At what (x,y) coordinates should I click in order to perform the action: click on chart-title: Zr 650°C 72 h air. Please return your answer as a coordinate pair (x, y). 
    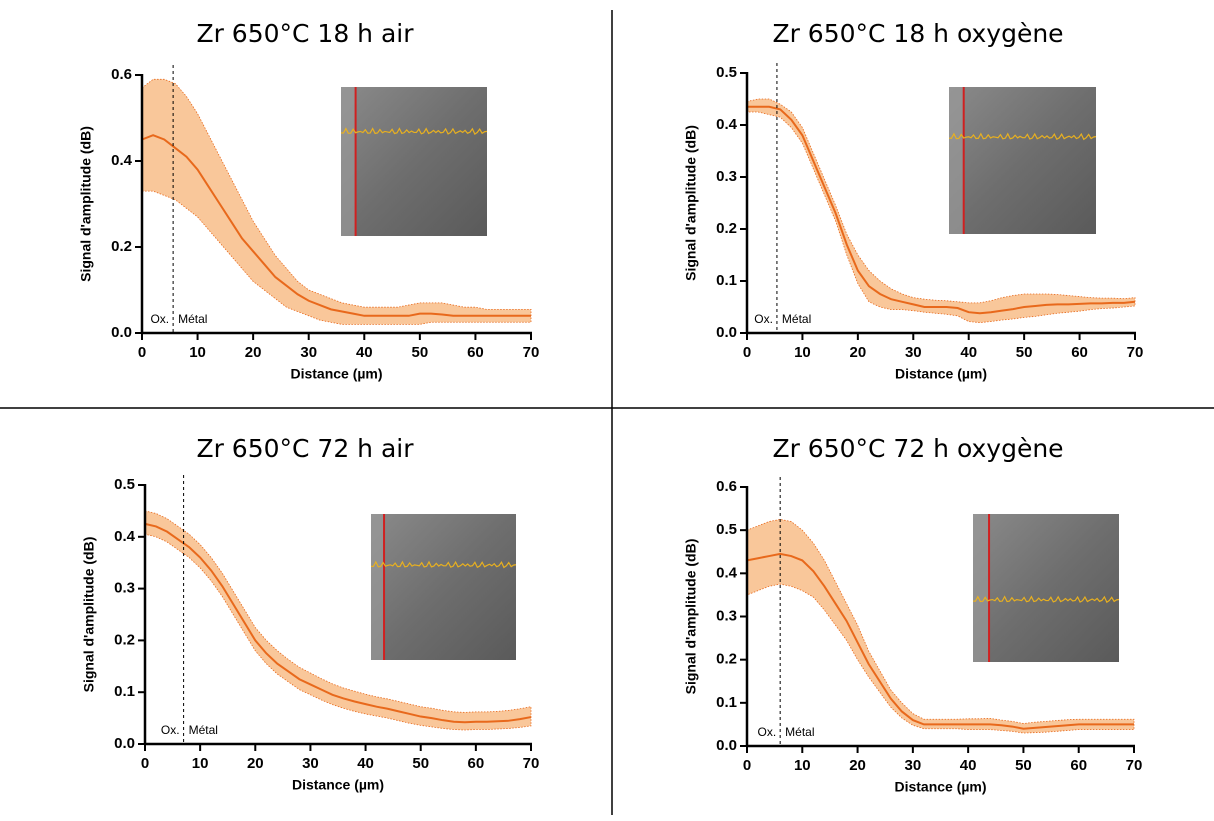
    Looking at the image, I should click on (305, 448).